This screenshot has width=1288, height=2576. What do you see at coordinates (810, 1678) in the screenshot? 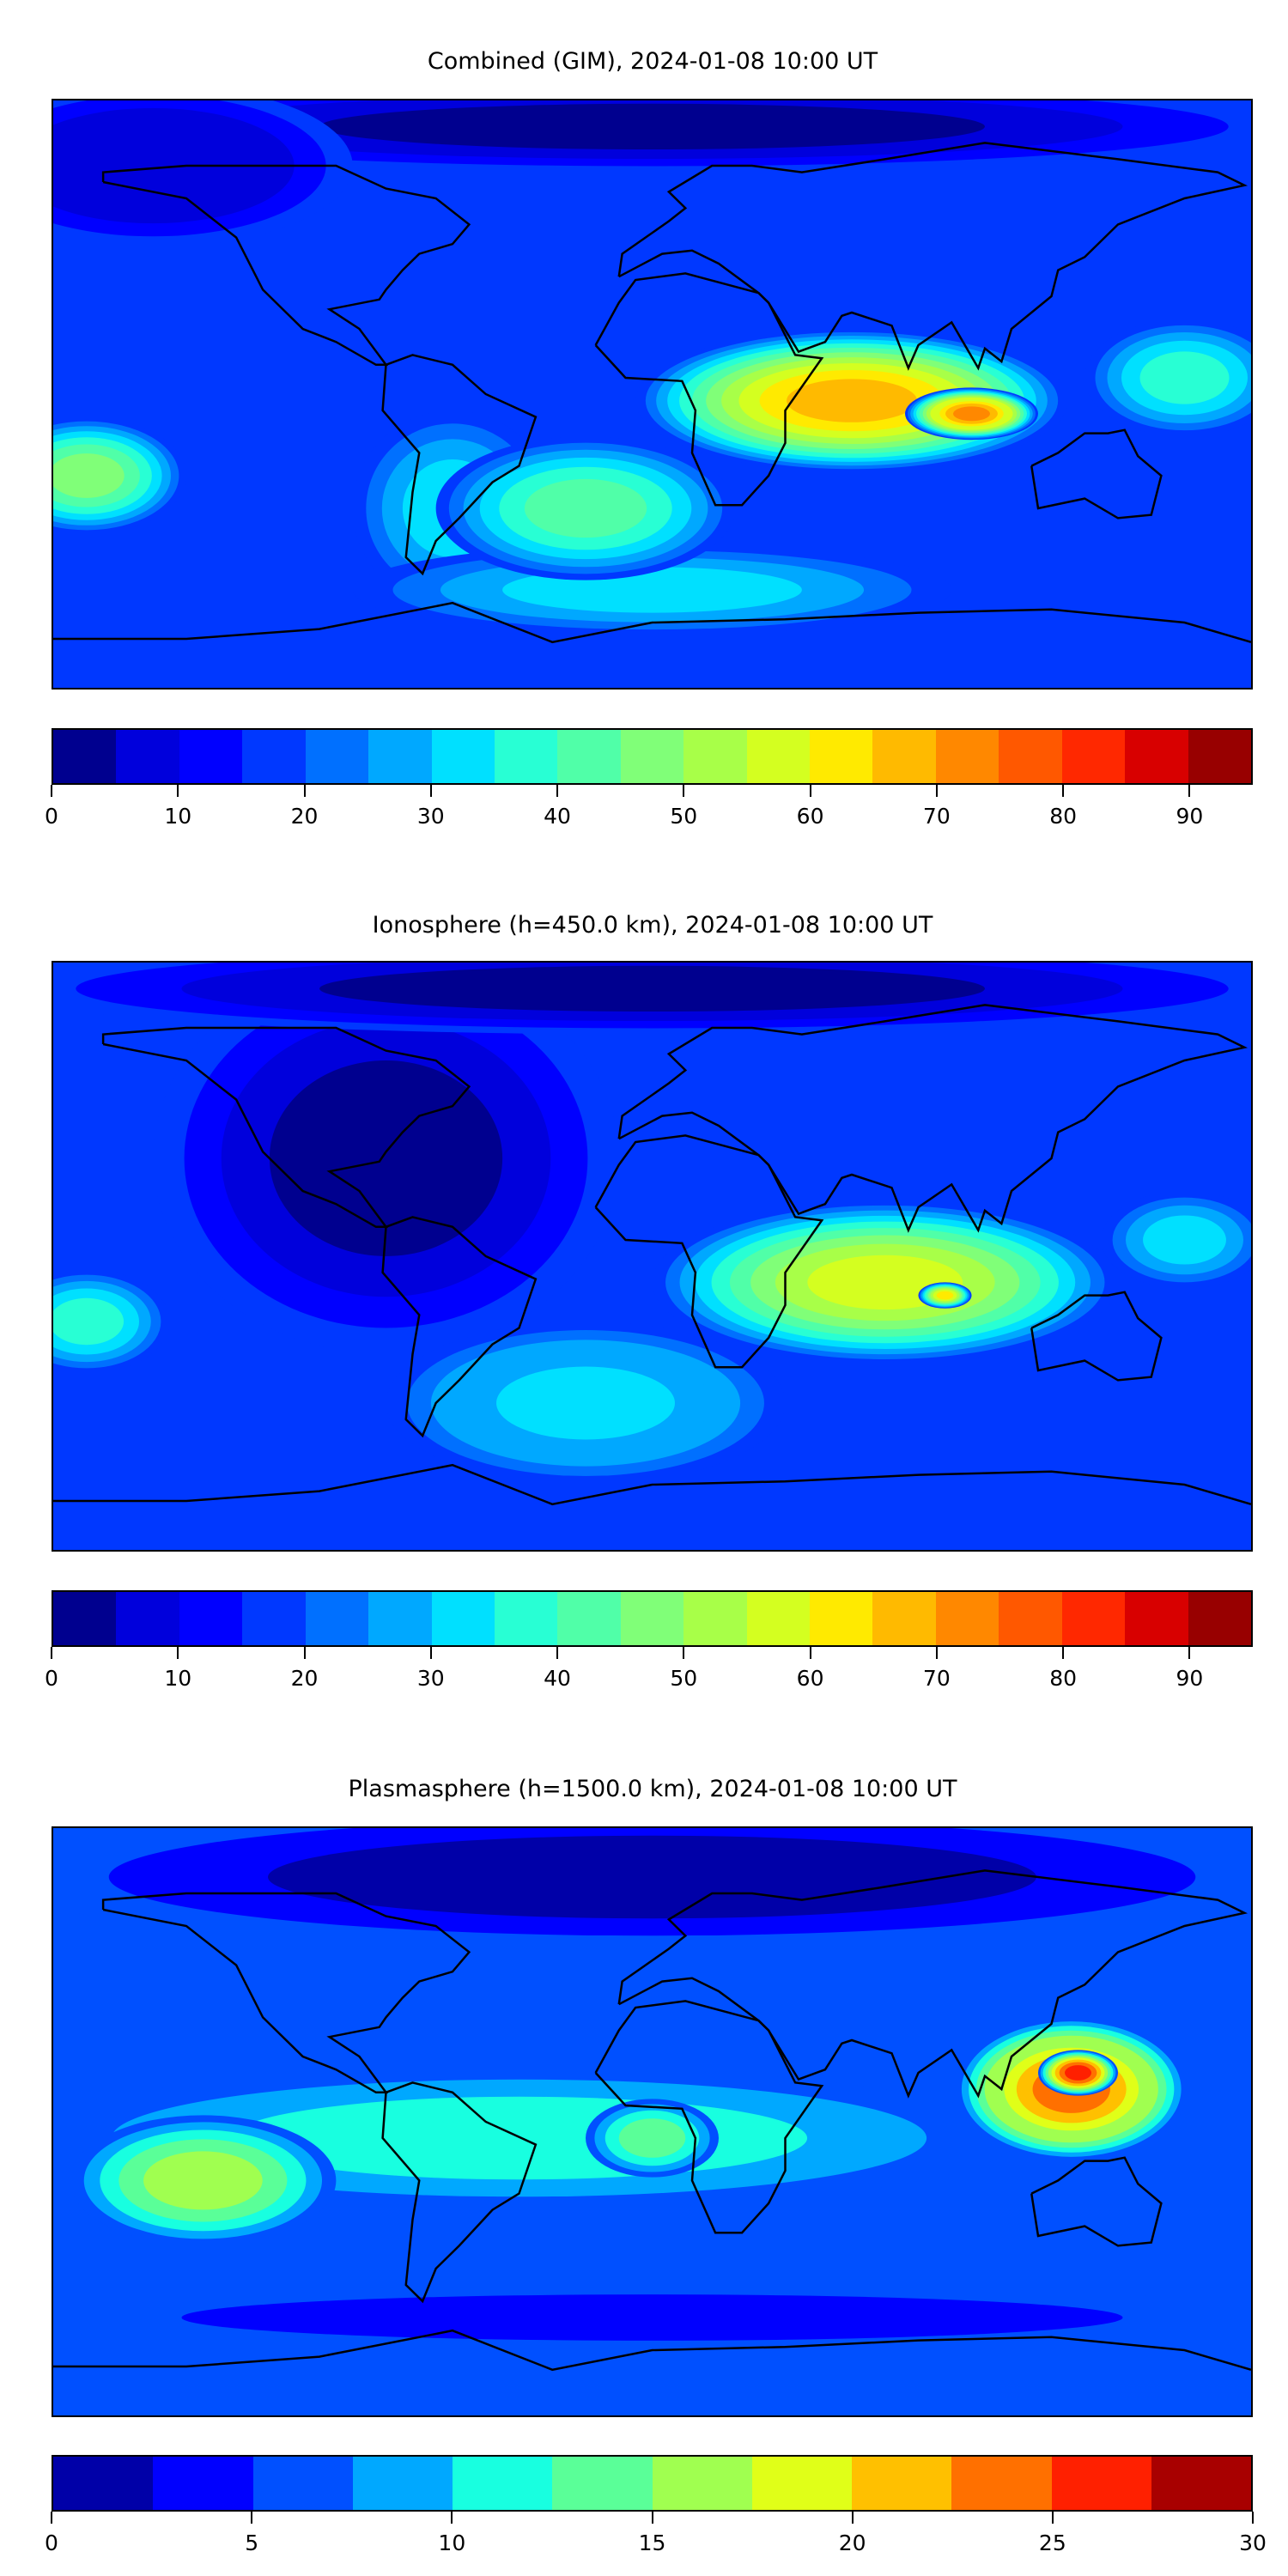
I see `colorbar-tick-label: 60` at bounding box center [810, 1678].